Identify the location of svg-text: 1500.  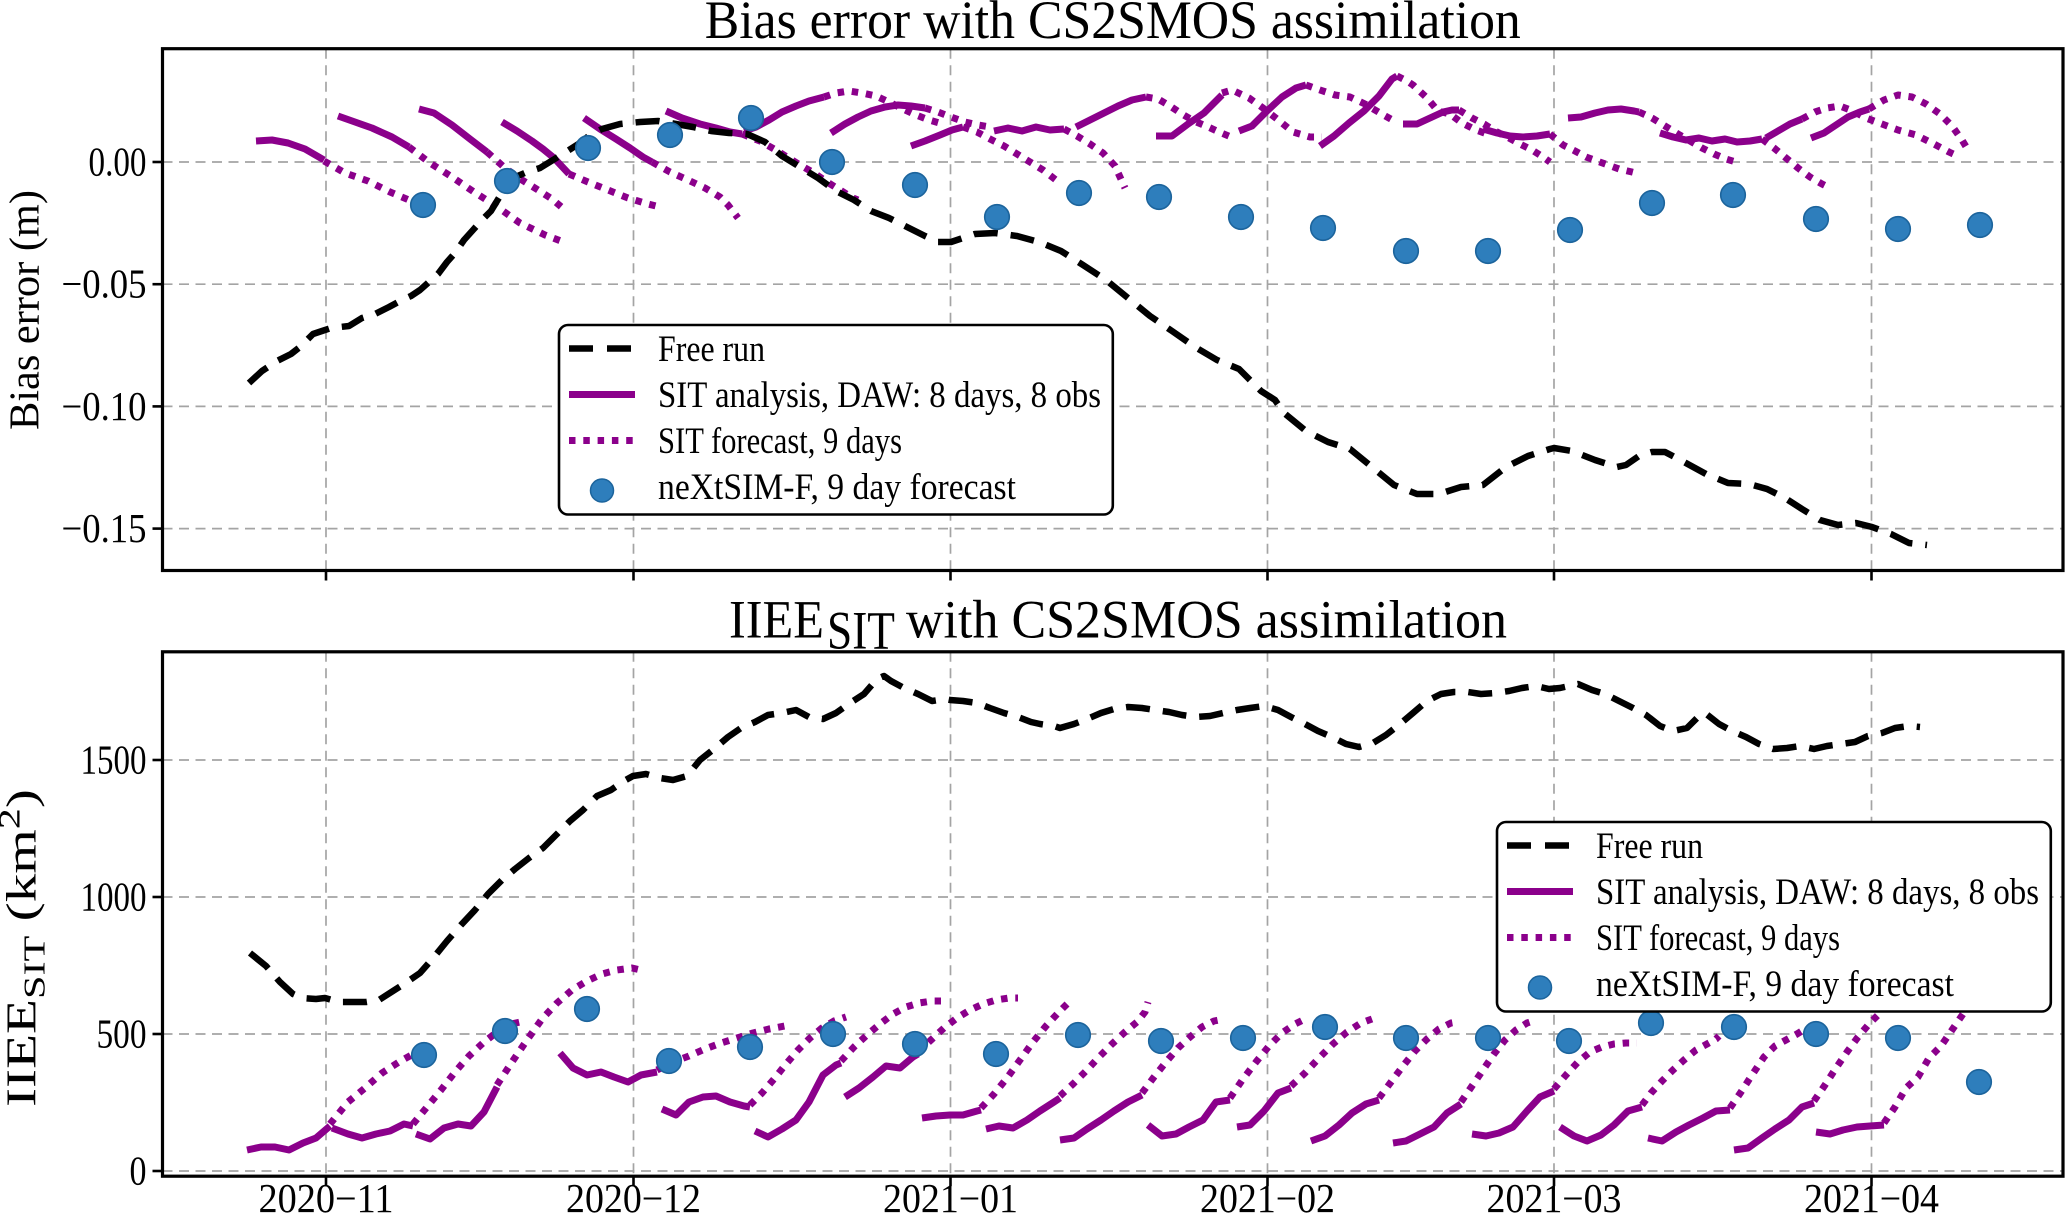
(114, 760).